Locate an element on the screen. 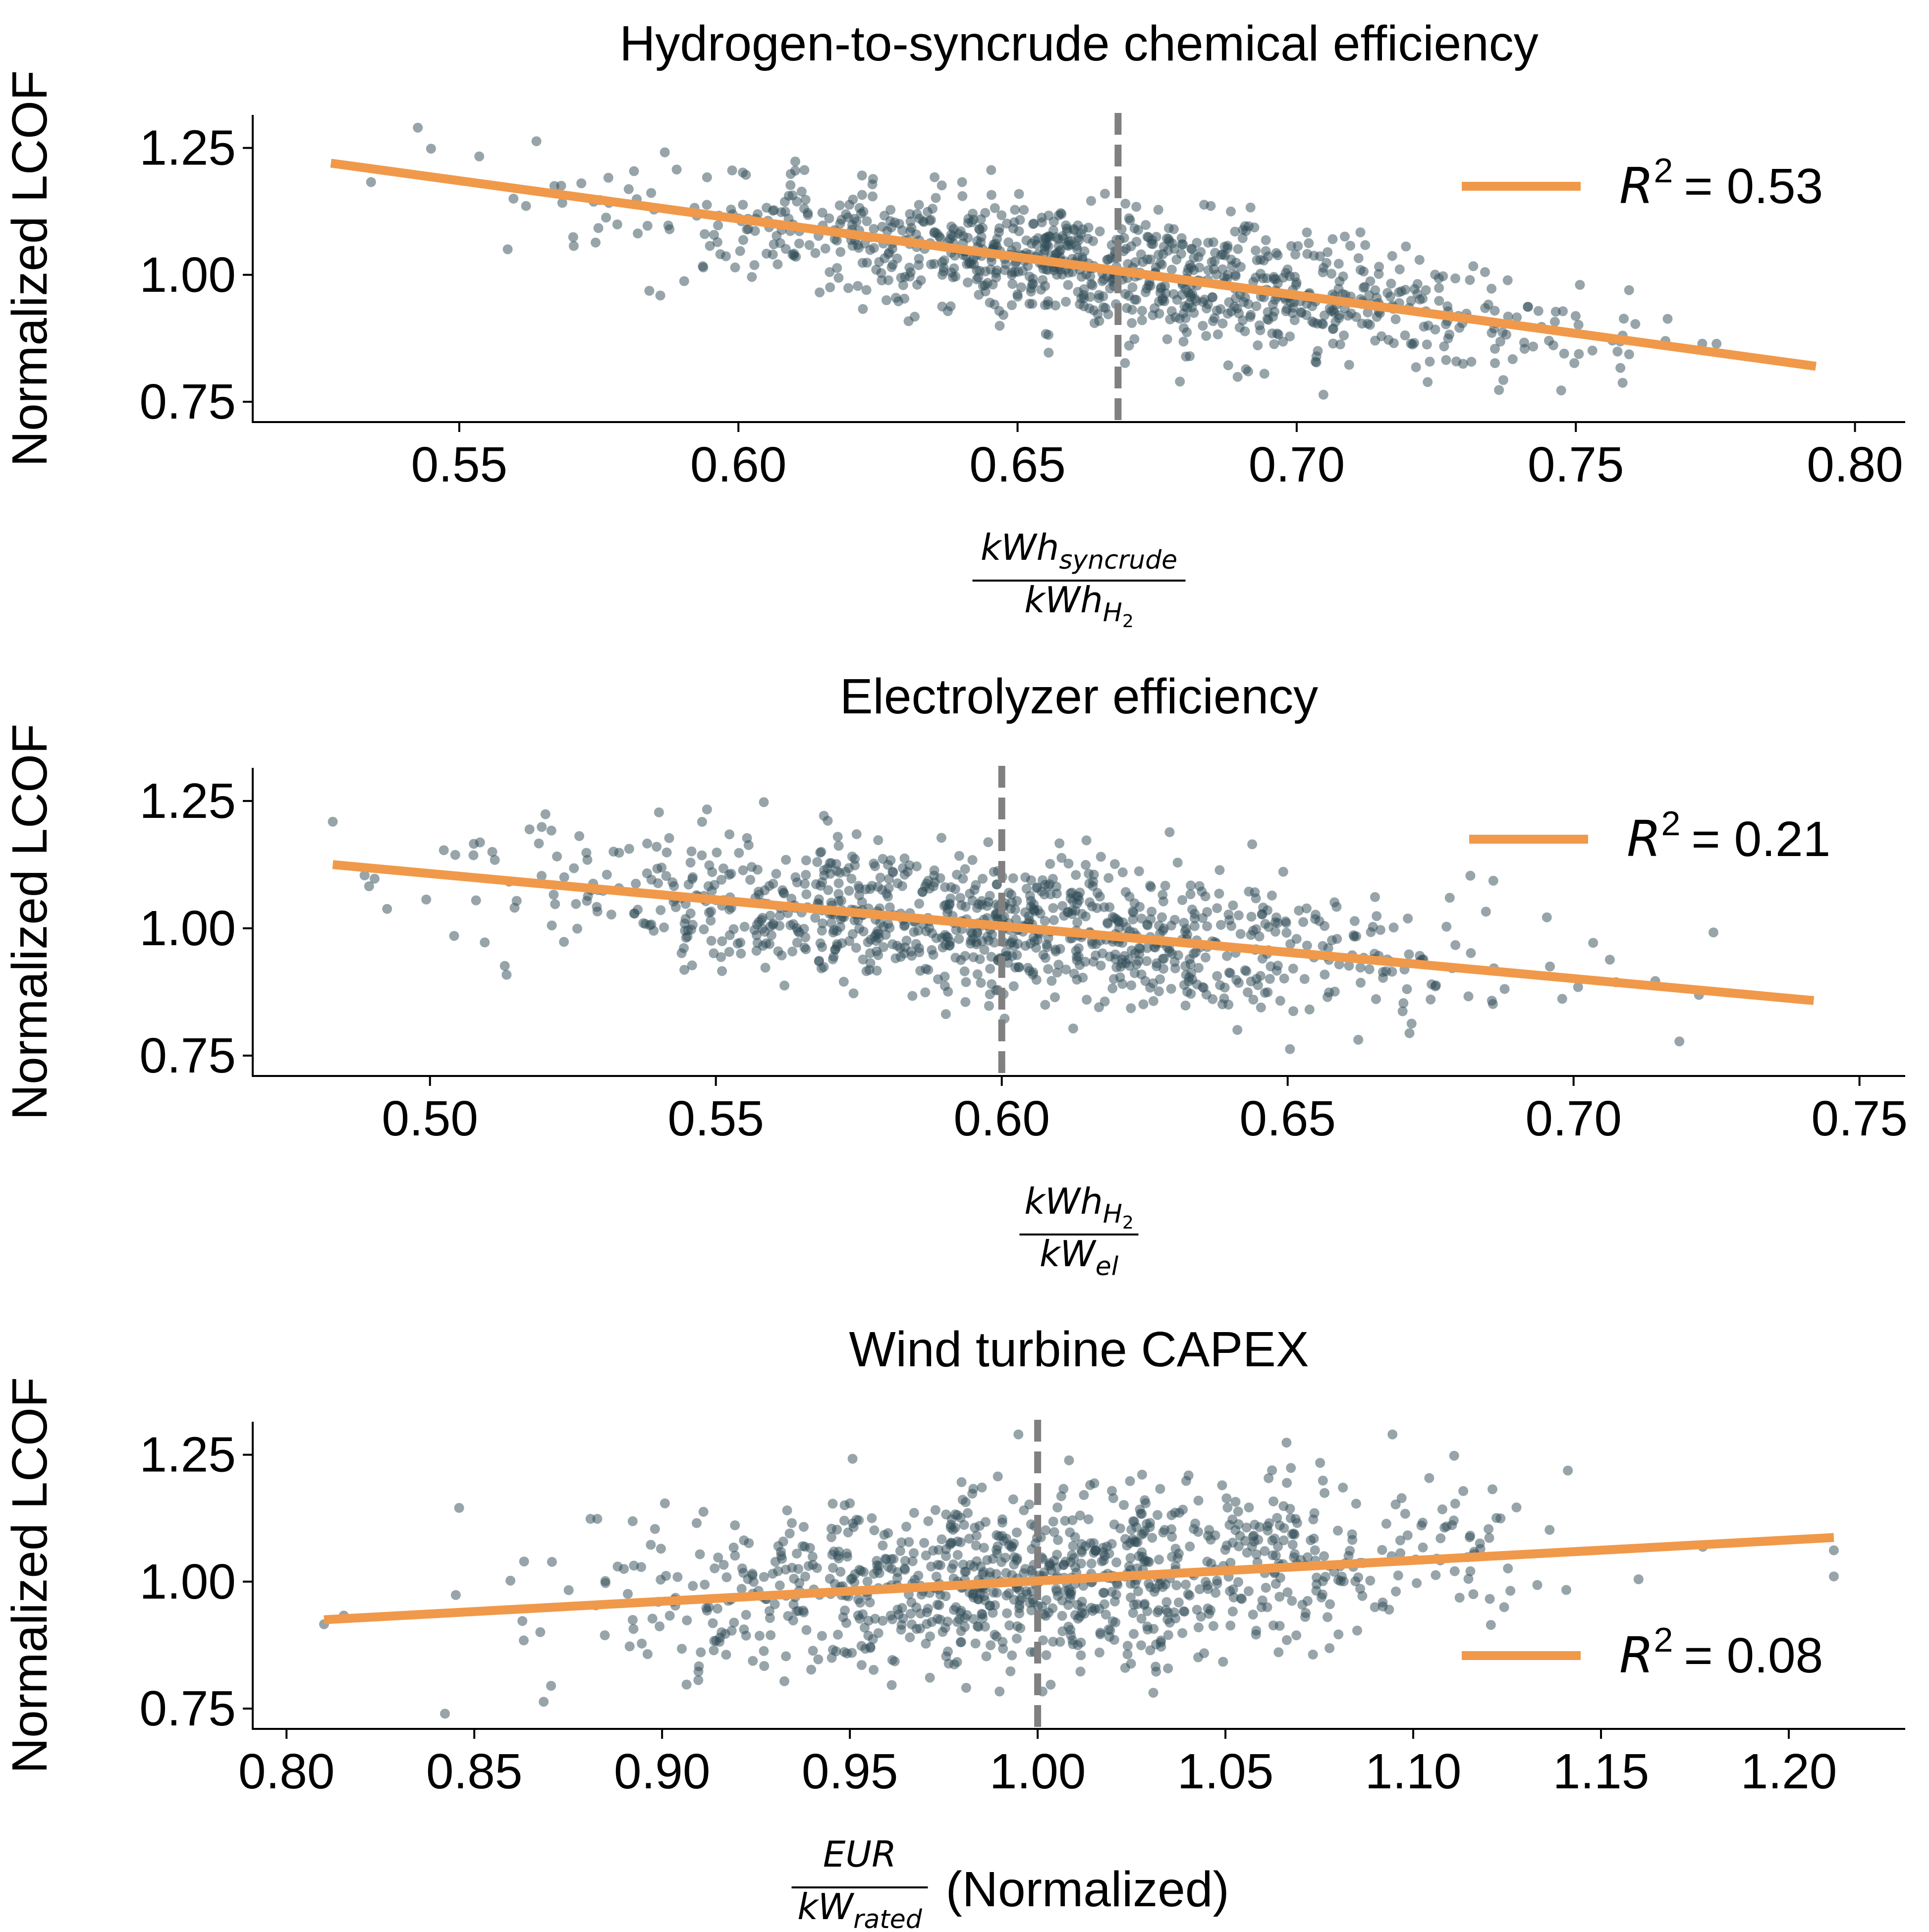  chart-title: Hydrogen-to-syncrude chemical efficiency is located at coordinates (1079, 44).